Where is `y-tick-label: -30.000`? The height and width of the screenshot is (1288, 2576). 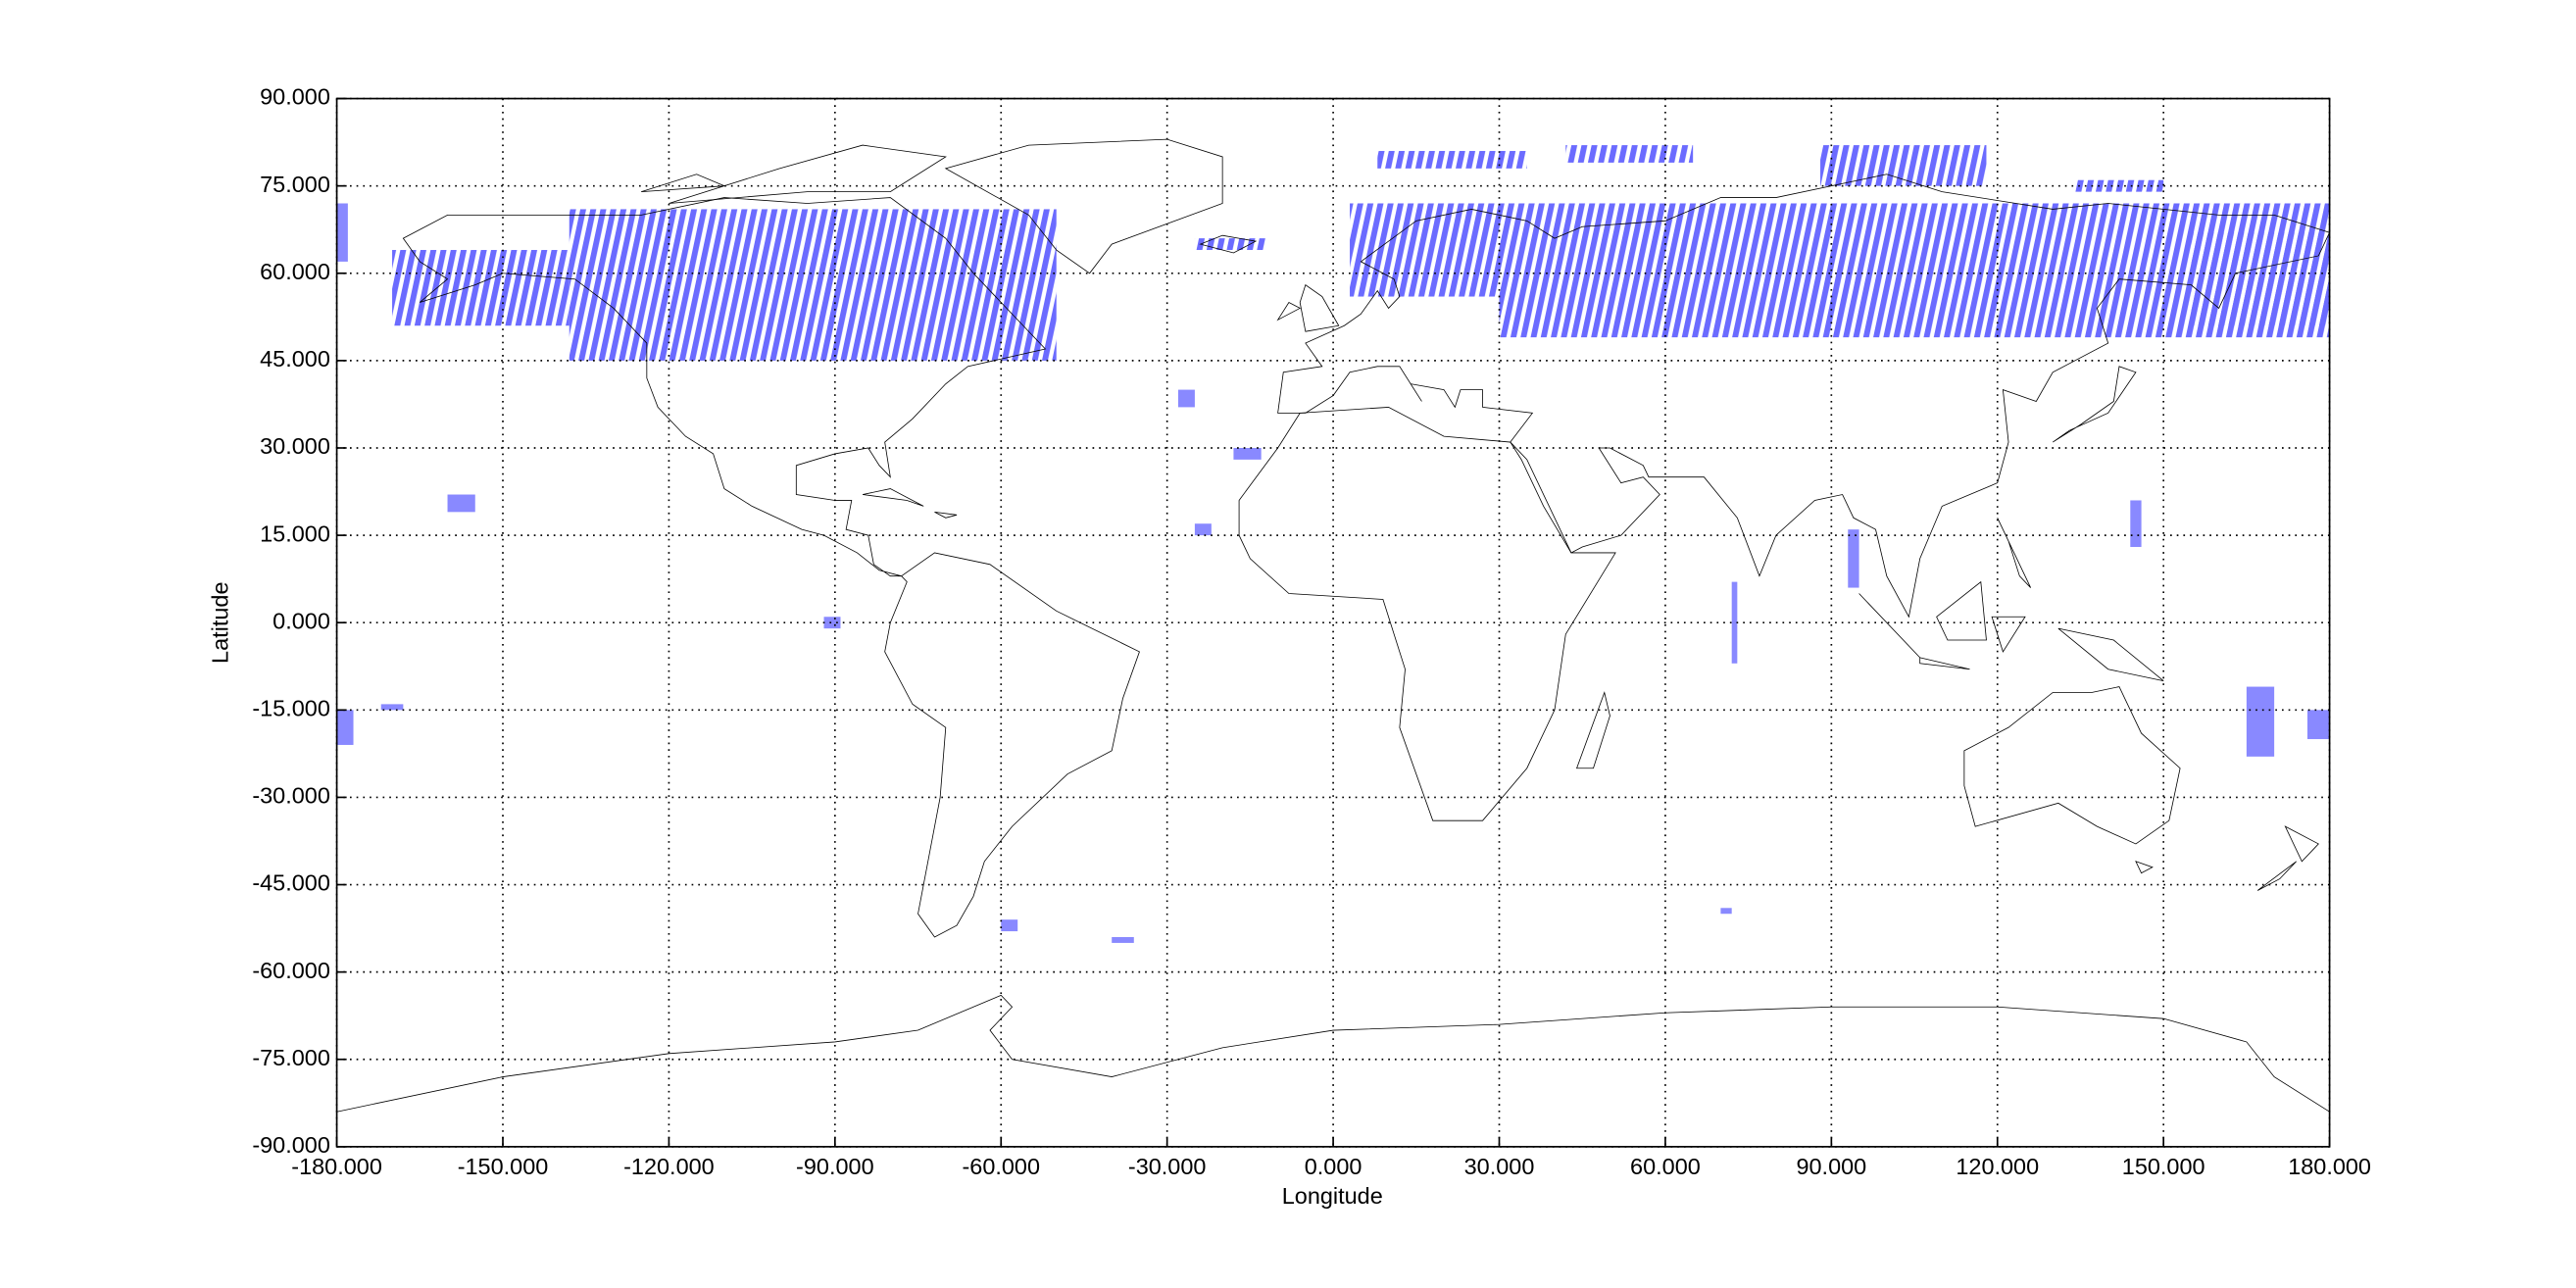
y-tick-label: -30.000 is located at coordinates (291, 796).